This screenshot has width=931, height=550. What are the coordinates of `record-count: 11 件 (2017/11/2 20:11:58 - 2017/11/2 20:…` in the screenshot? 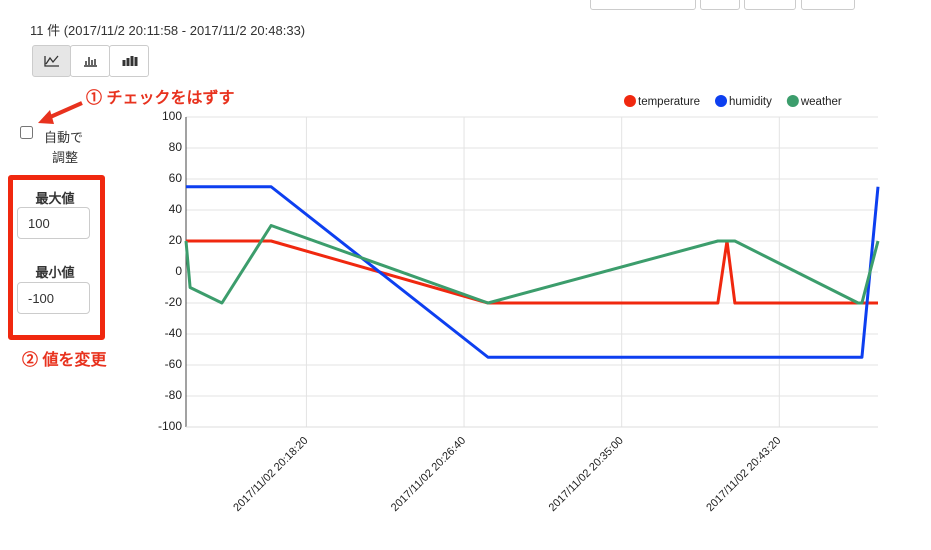 It's located at (168, 30).